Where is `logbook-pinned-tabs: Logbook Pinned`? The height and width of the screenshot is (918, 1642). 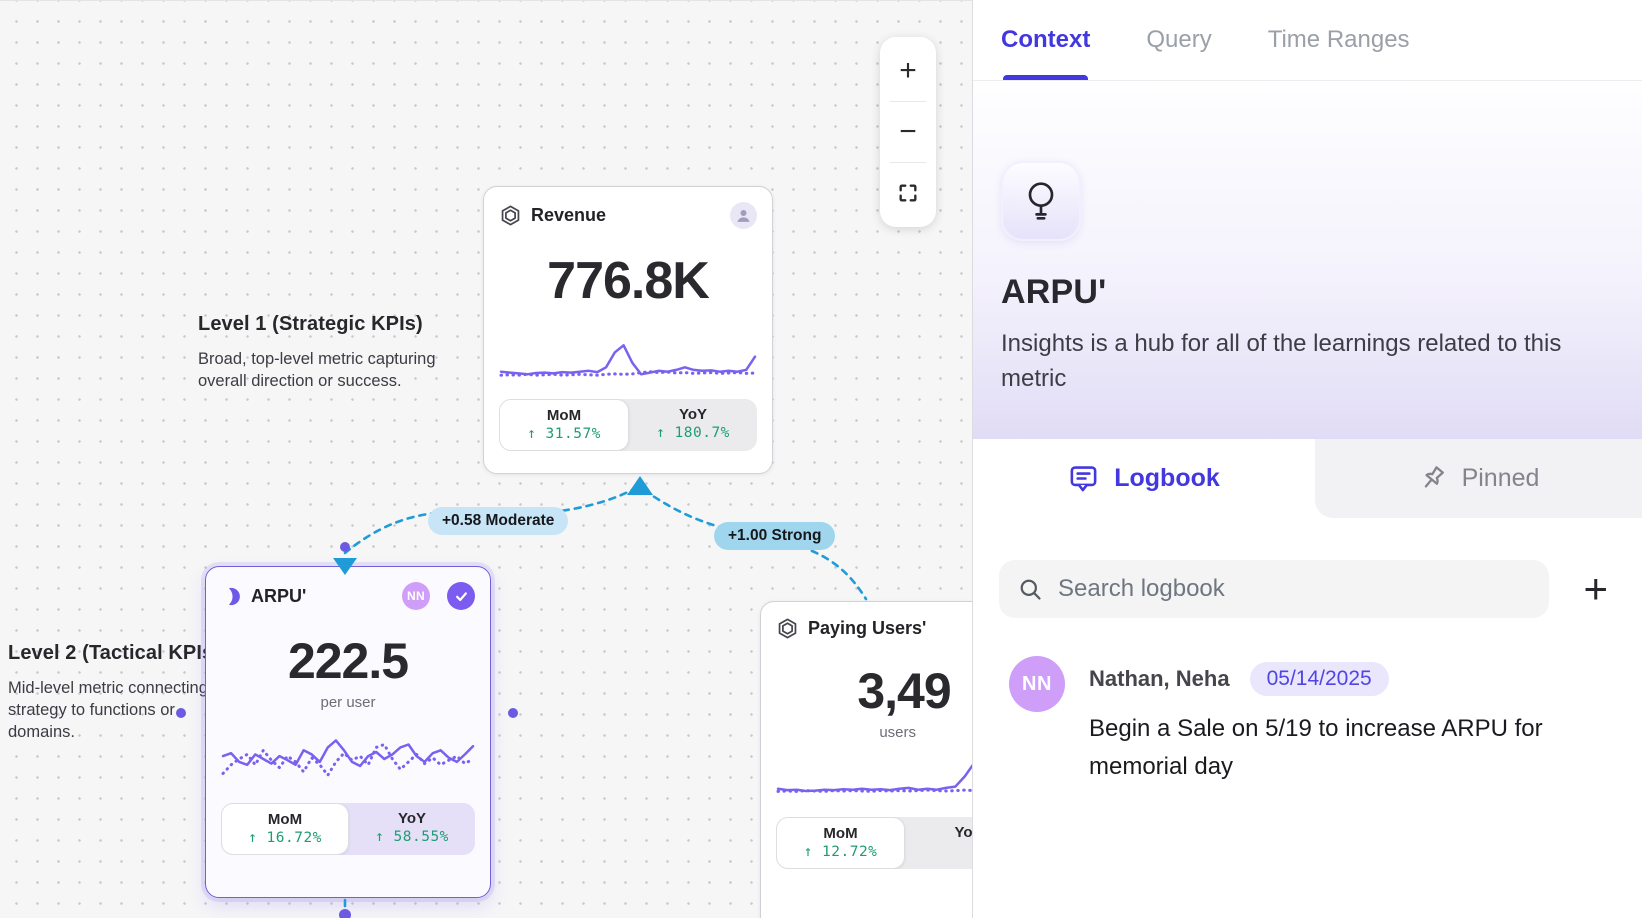
logbook-pinned-tabs: Logbook Pinned is located at coordinates (1307, 478).